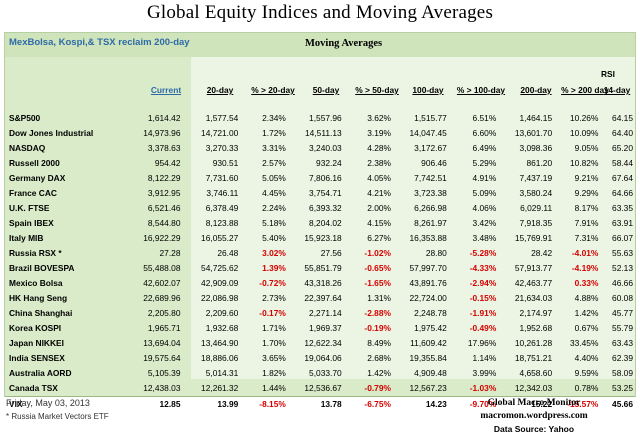  I want to click on cell-d200: 1,952.68, so click(536, 328).